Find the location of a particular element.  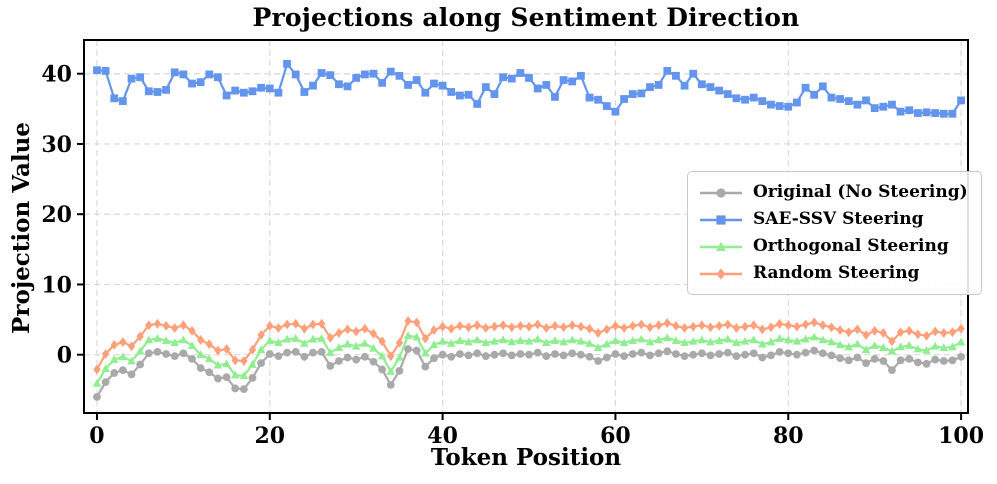

legend-item-random: Random Steering is located at coordinates (833, 273).